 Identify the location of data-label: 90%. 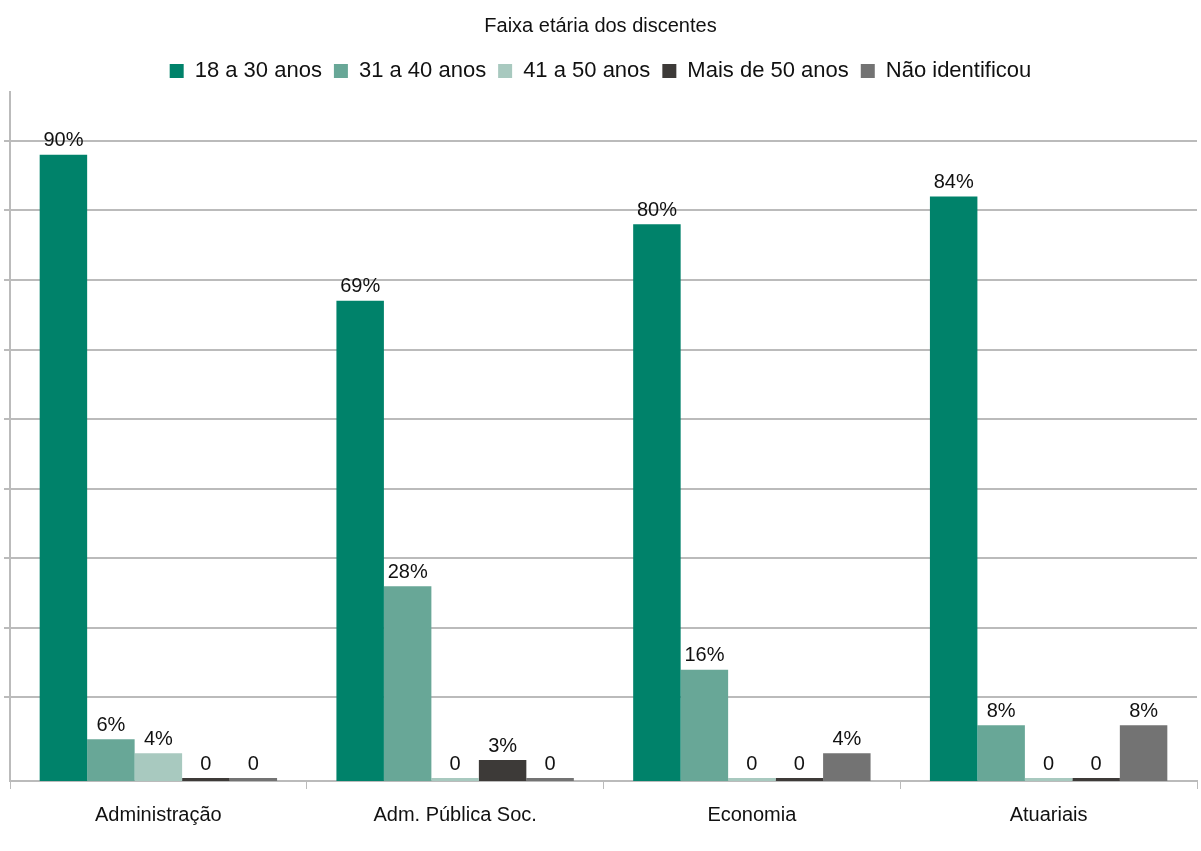
(63, 139).